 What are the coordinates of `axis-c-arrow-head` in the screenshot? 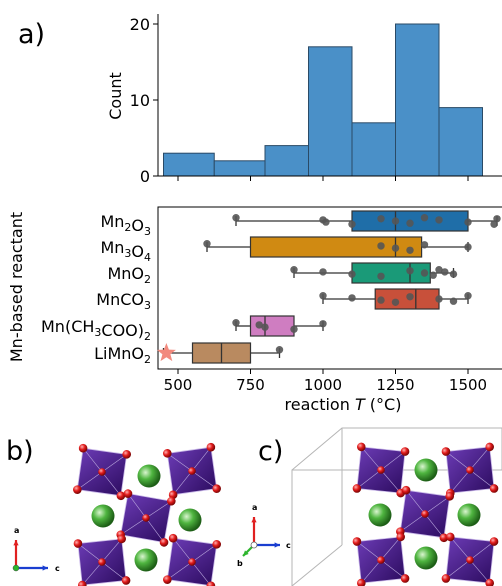 It's located at (45, 568).